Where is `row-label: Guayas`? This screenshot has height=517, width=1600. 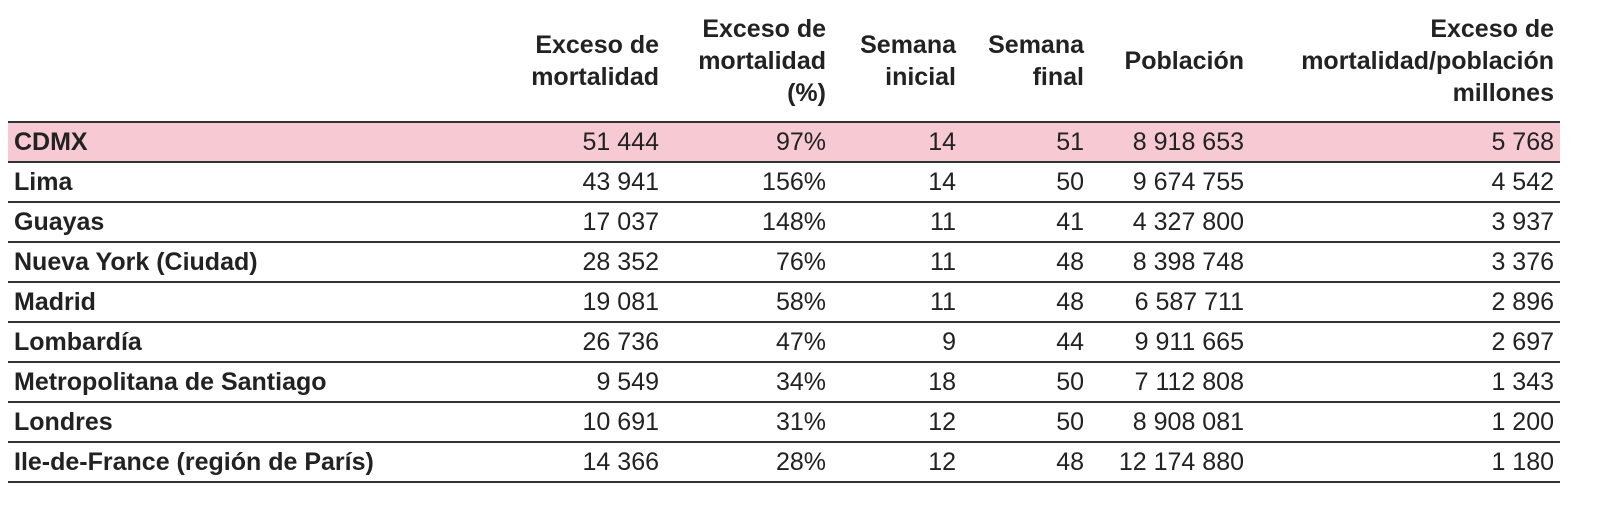
row-label: Guayas is located at coordinates (254, 222).